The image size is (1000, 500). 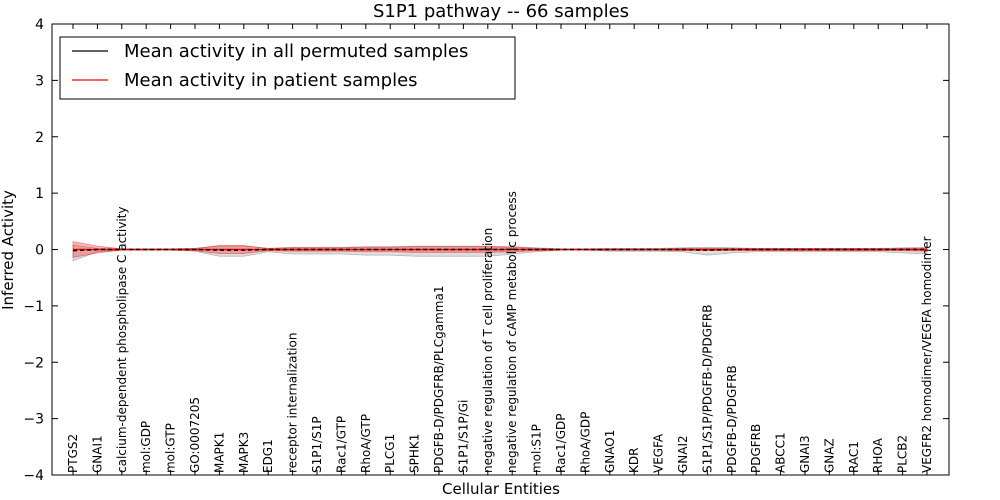 I want to click on x-category-label: GNAI1, so click(x=97, y=454).